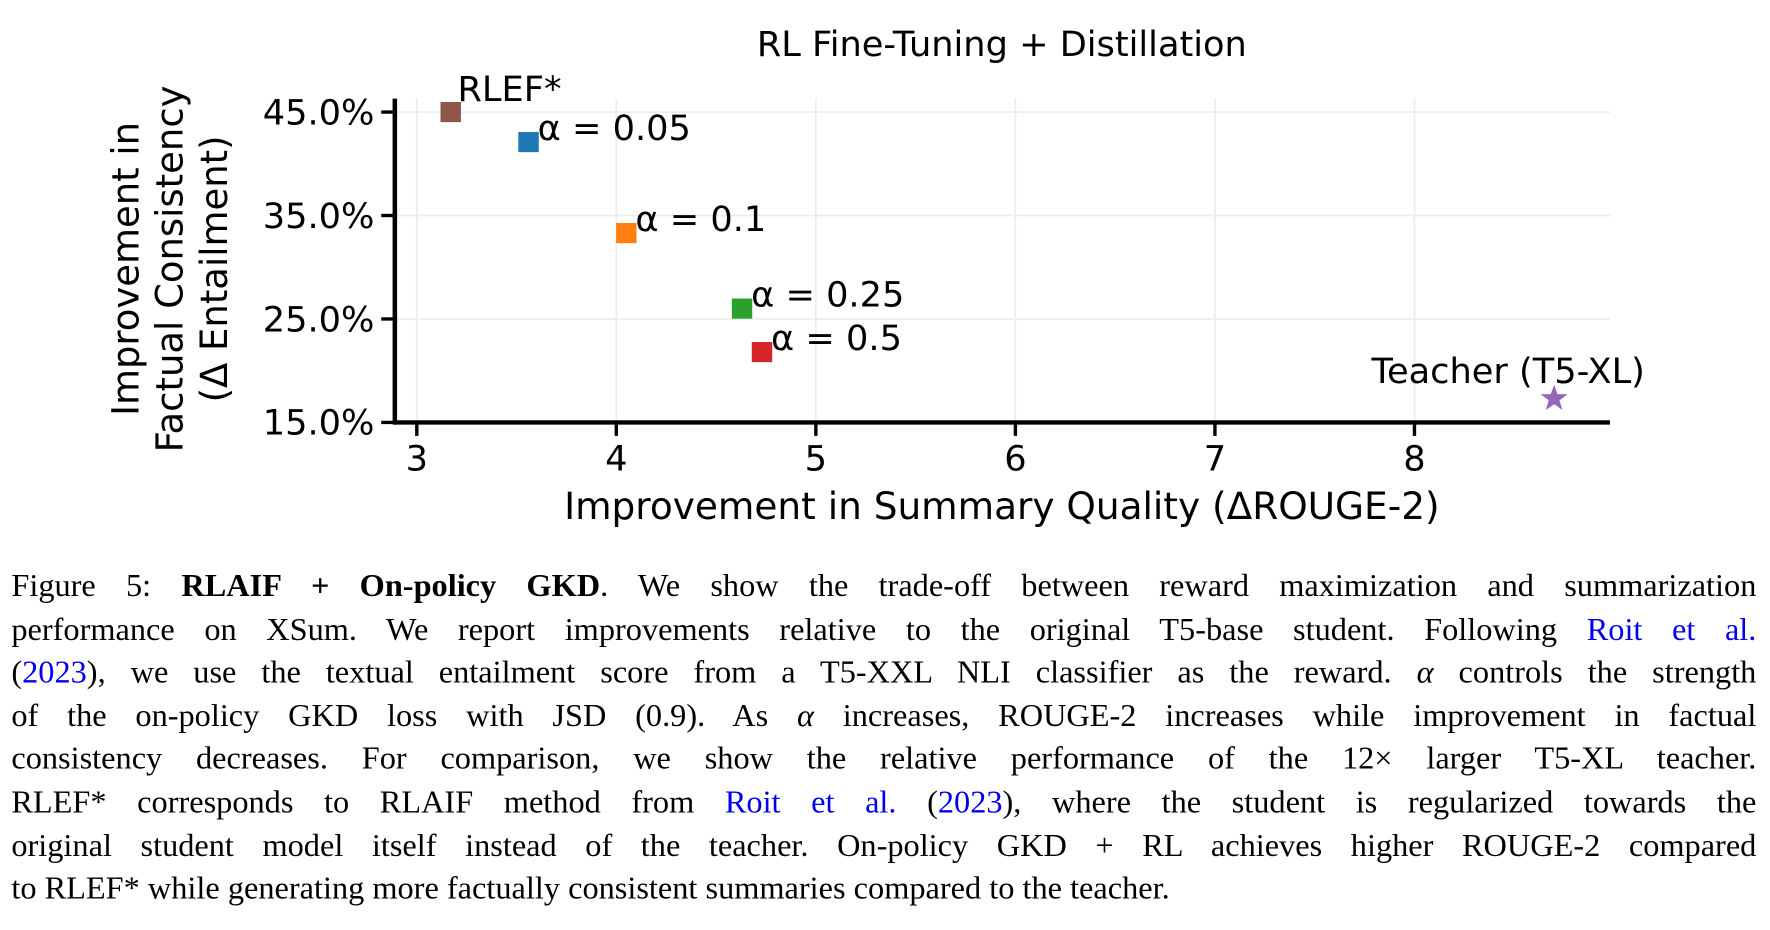  I want to click on caption-text: Figure 5:, so click(96, 586).